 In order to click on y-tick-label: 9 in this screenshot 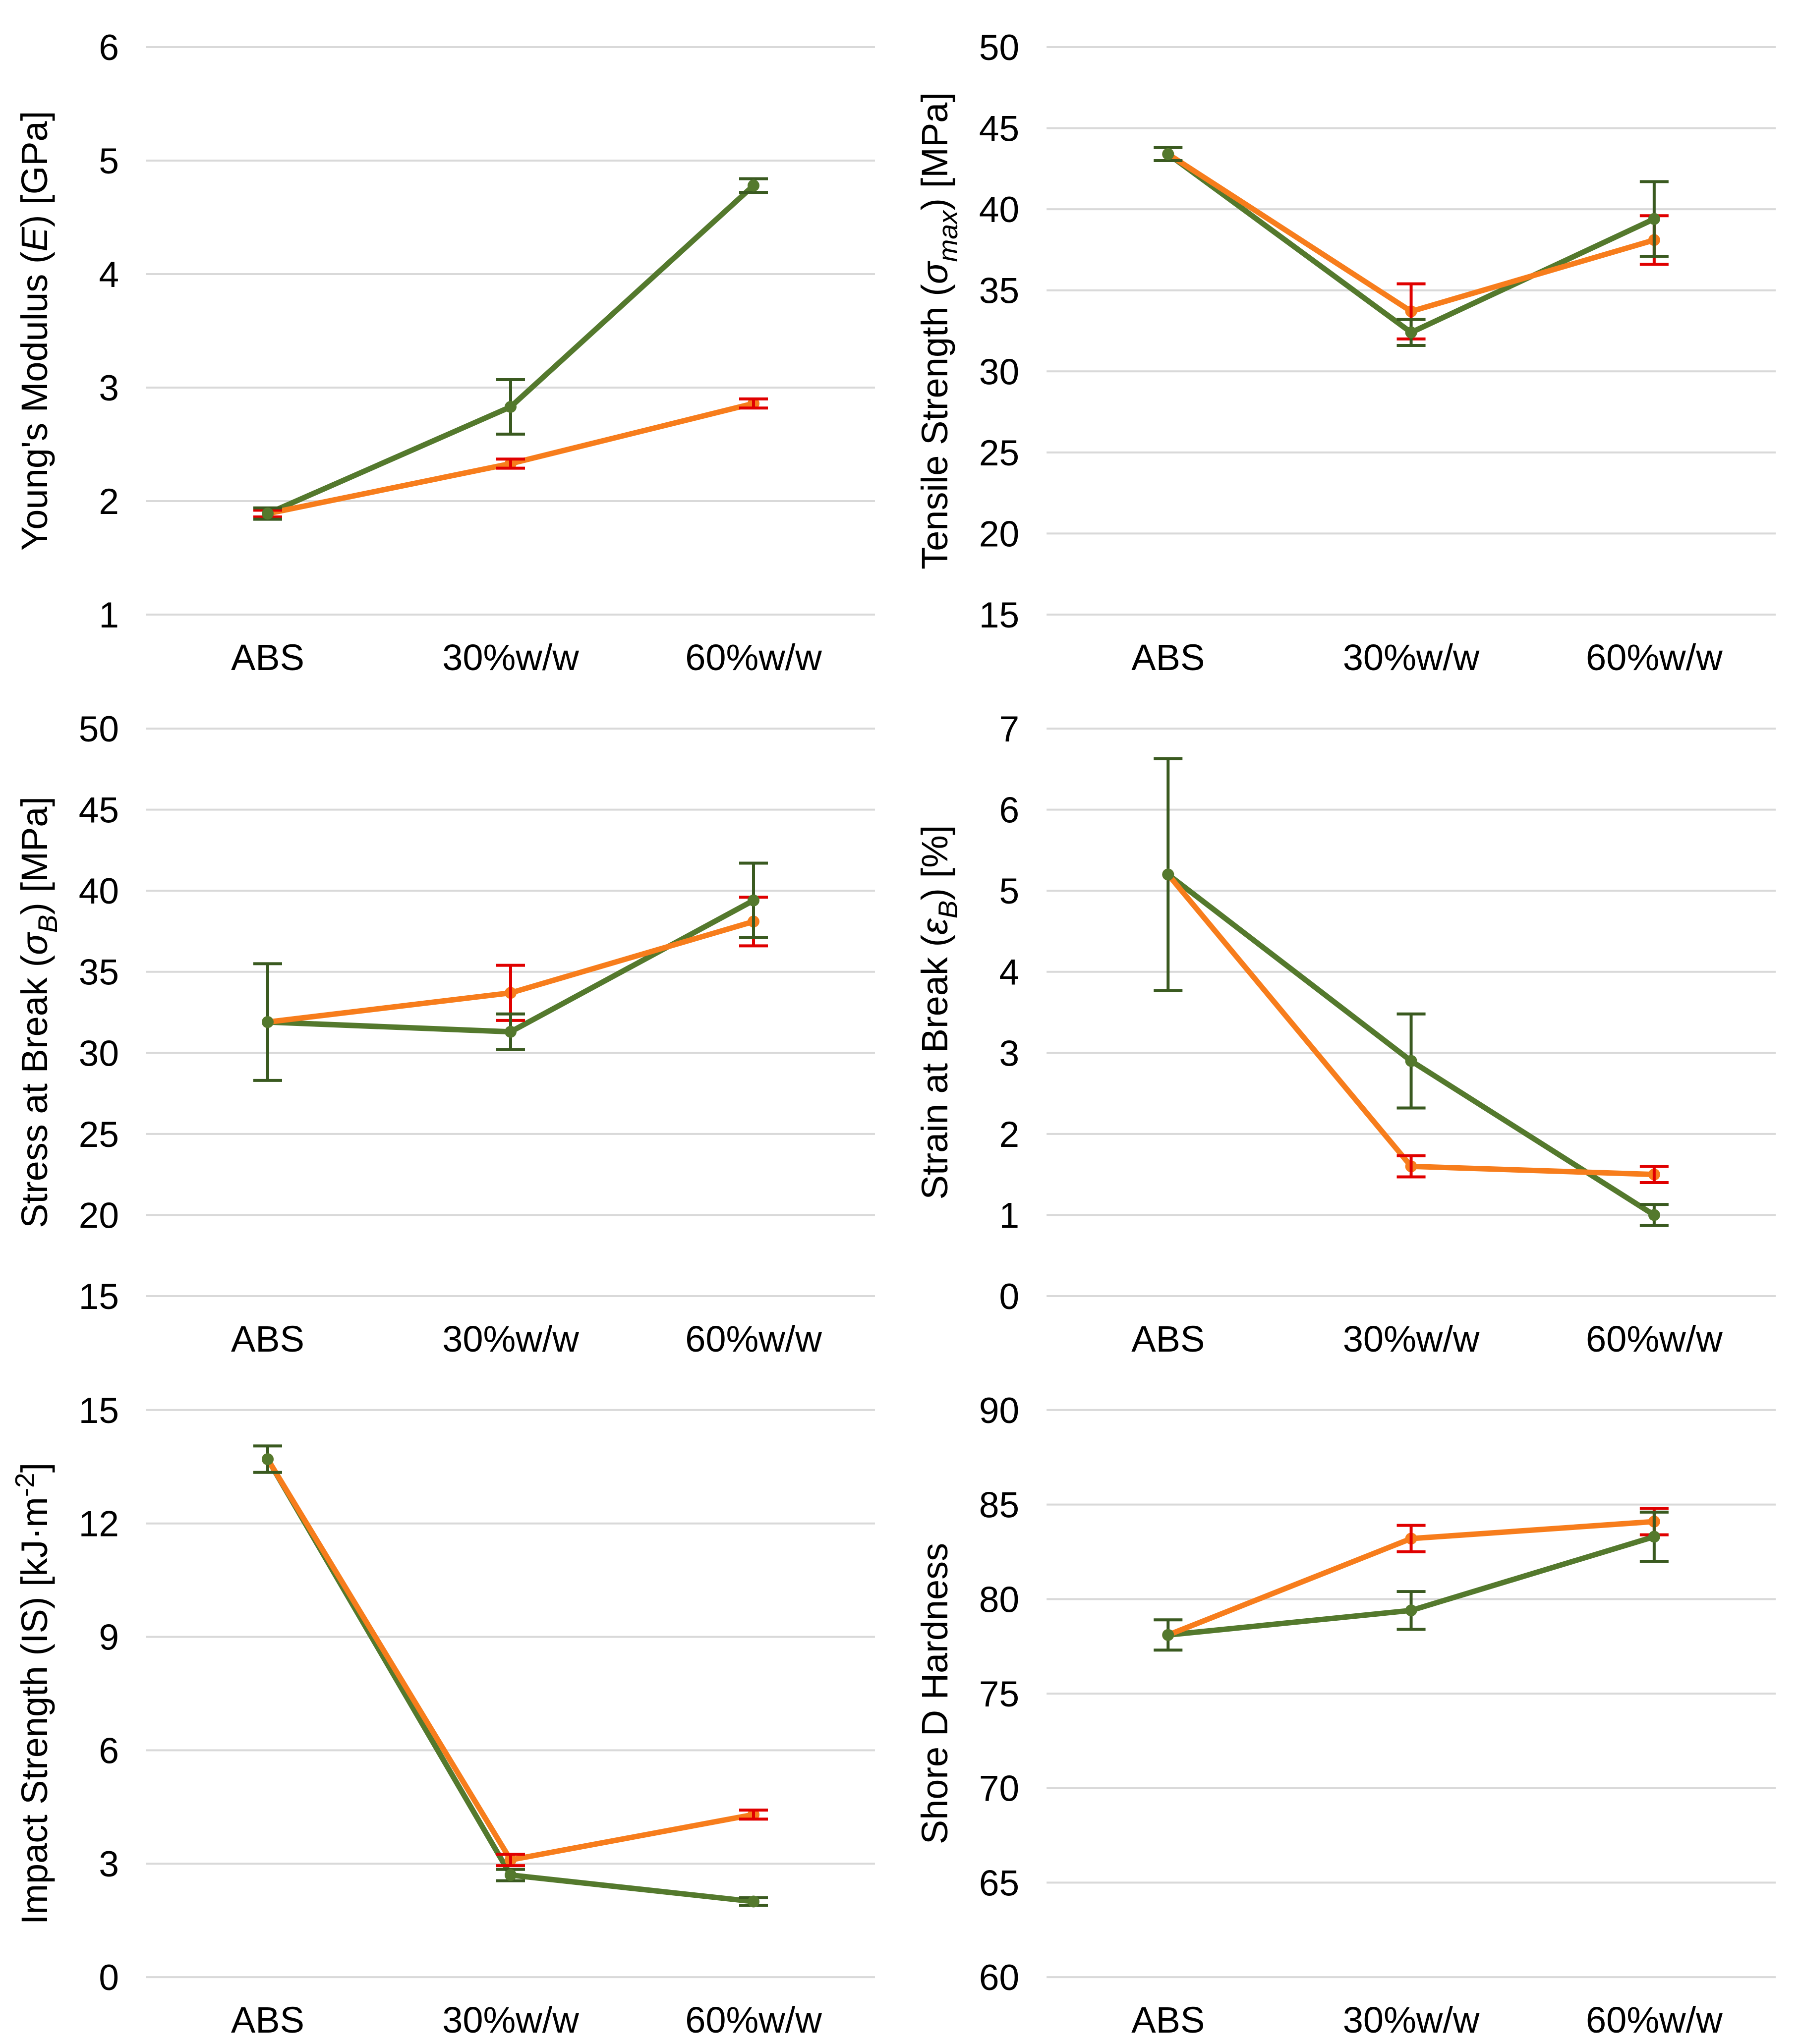, I will do `click(109, 1638)`.